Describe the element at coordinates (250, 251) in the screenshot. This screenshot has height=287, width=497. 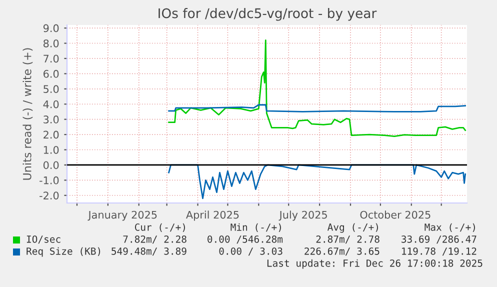
I see `text: 0.00 / 3.03` at that location.